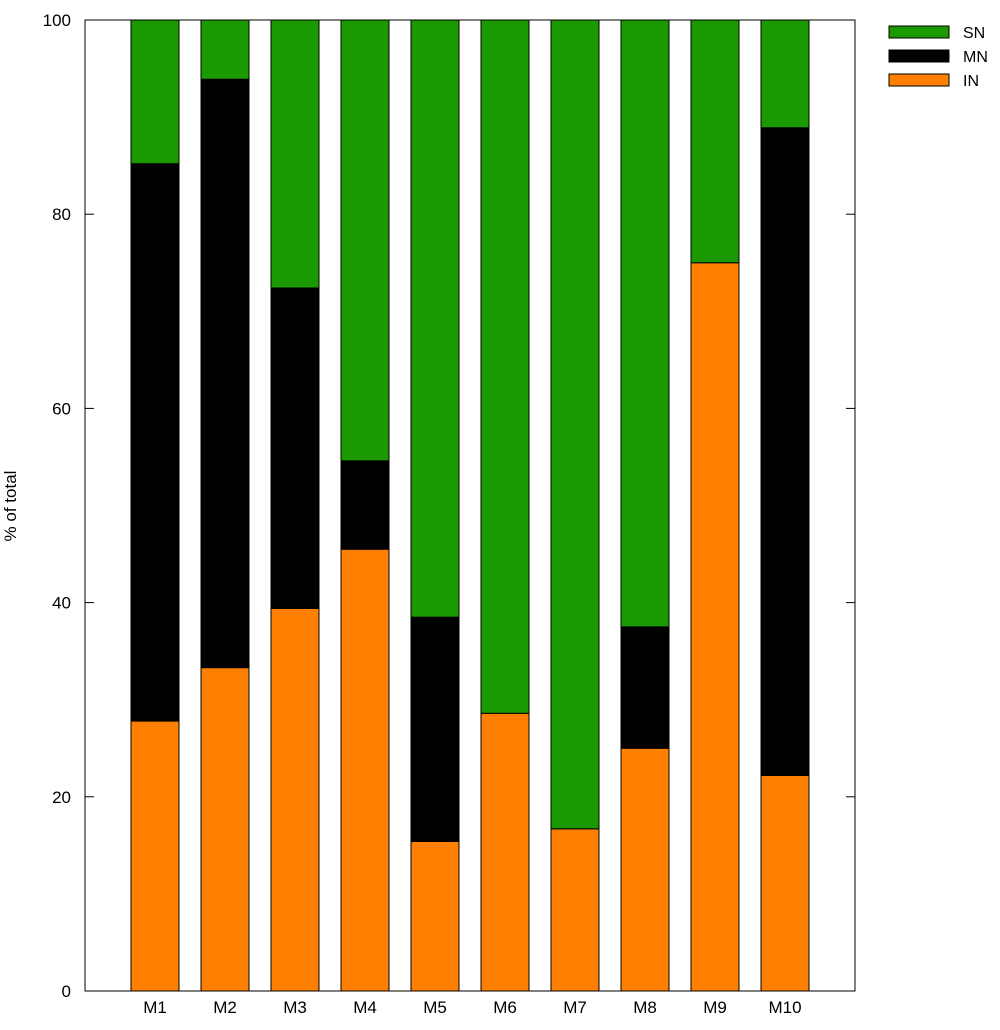  Describe the element at coordinates (155, 1007) in the screenshot. I see `x-tick-label: M1` at that location.